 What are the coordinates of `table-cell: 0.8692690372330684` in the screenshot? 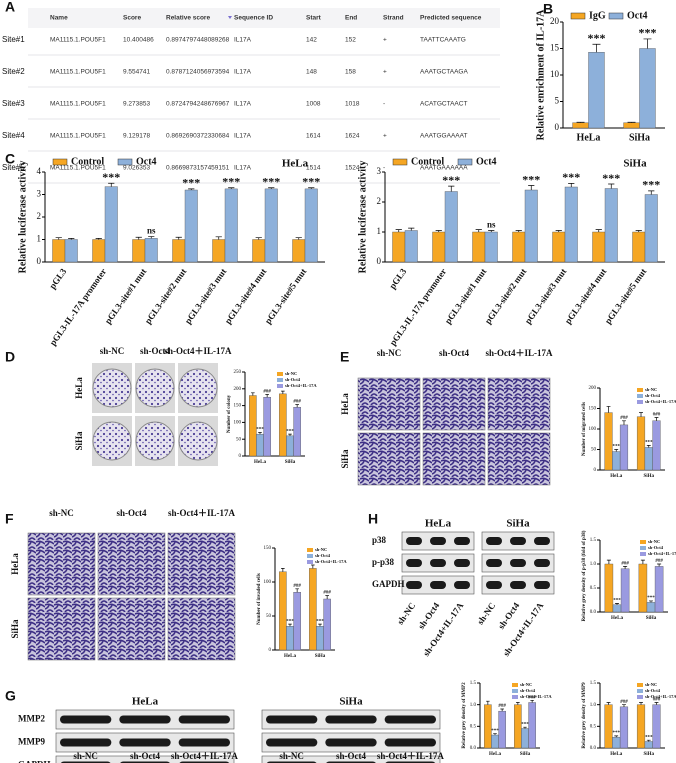 It's located at (198, 136).